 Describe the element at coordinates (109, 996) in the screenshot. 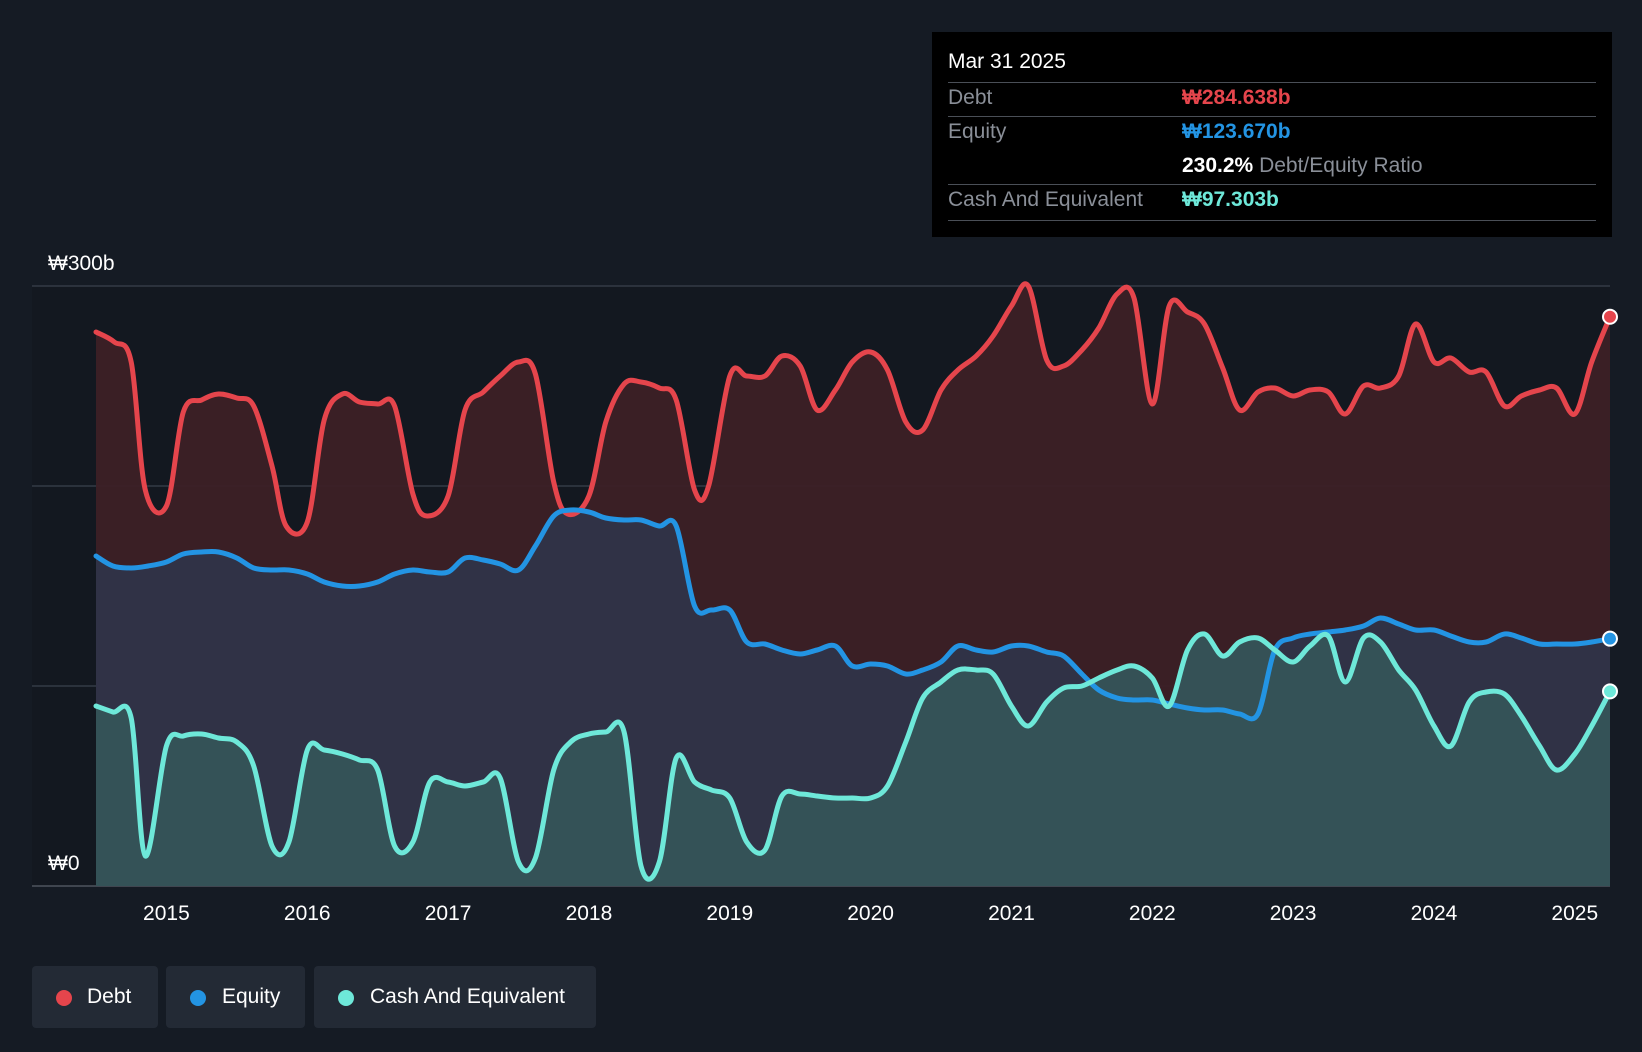

I see `legend-label-debt: Debt` at that location.